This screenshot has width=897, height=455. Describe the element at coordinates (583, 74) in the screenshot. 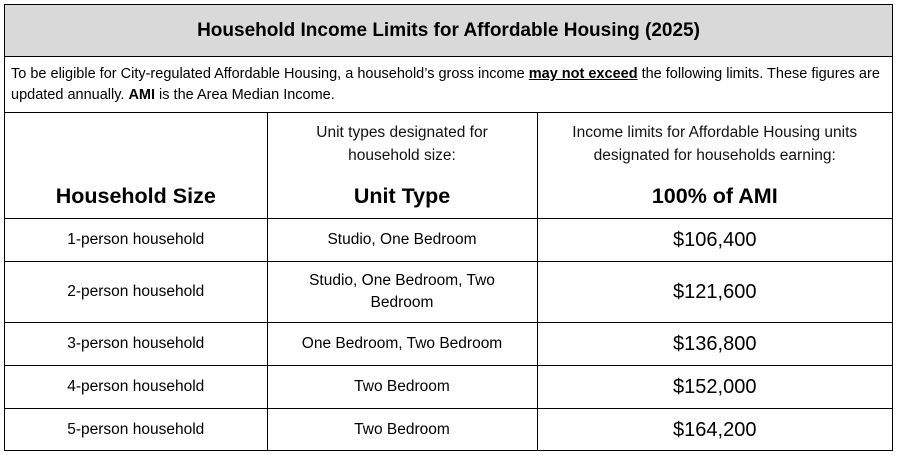

I see `intro-emphasis: may not exceed` at that location.